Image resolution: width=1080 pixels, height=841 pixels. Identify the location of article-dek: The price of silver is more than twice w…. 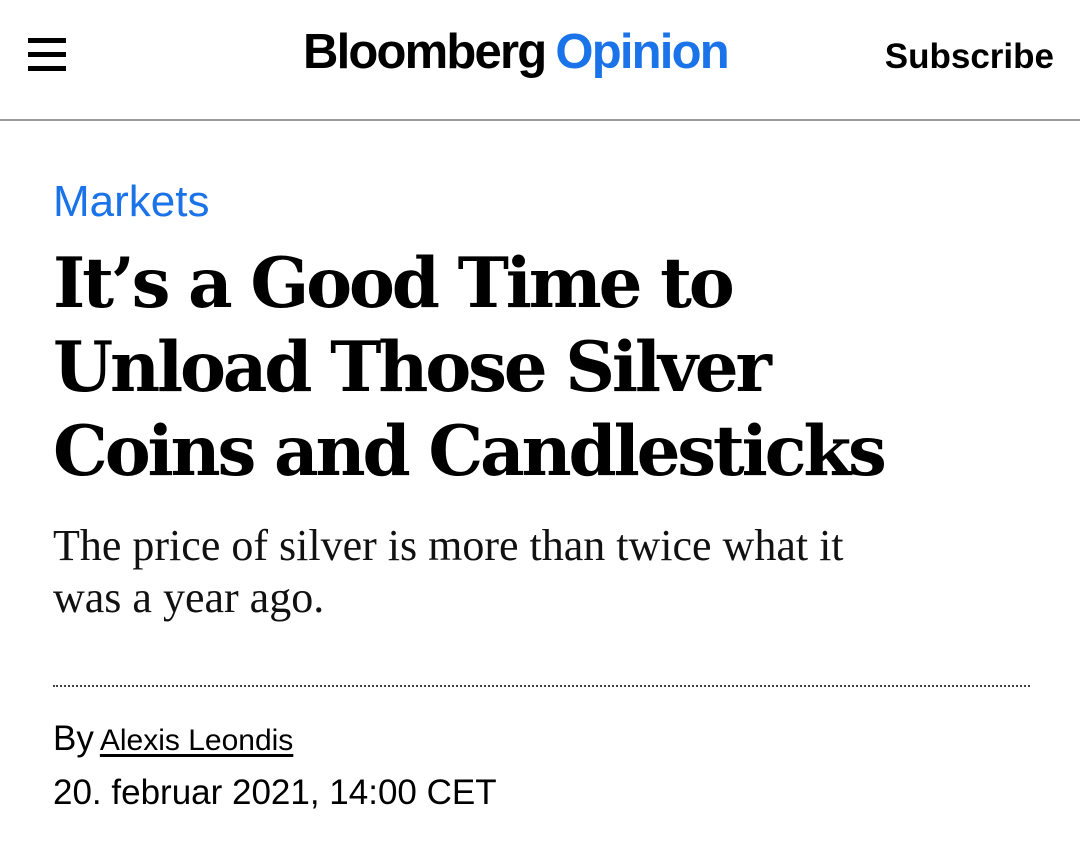
(553, 572).